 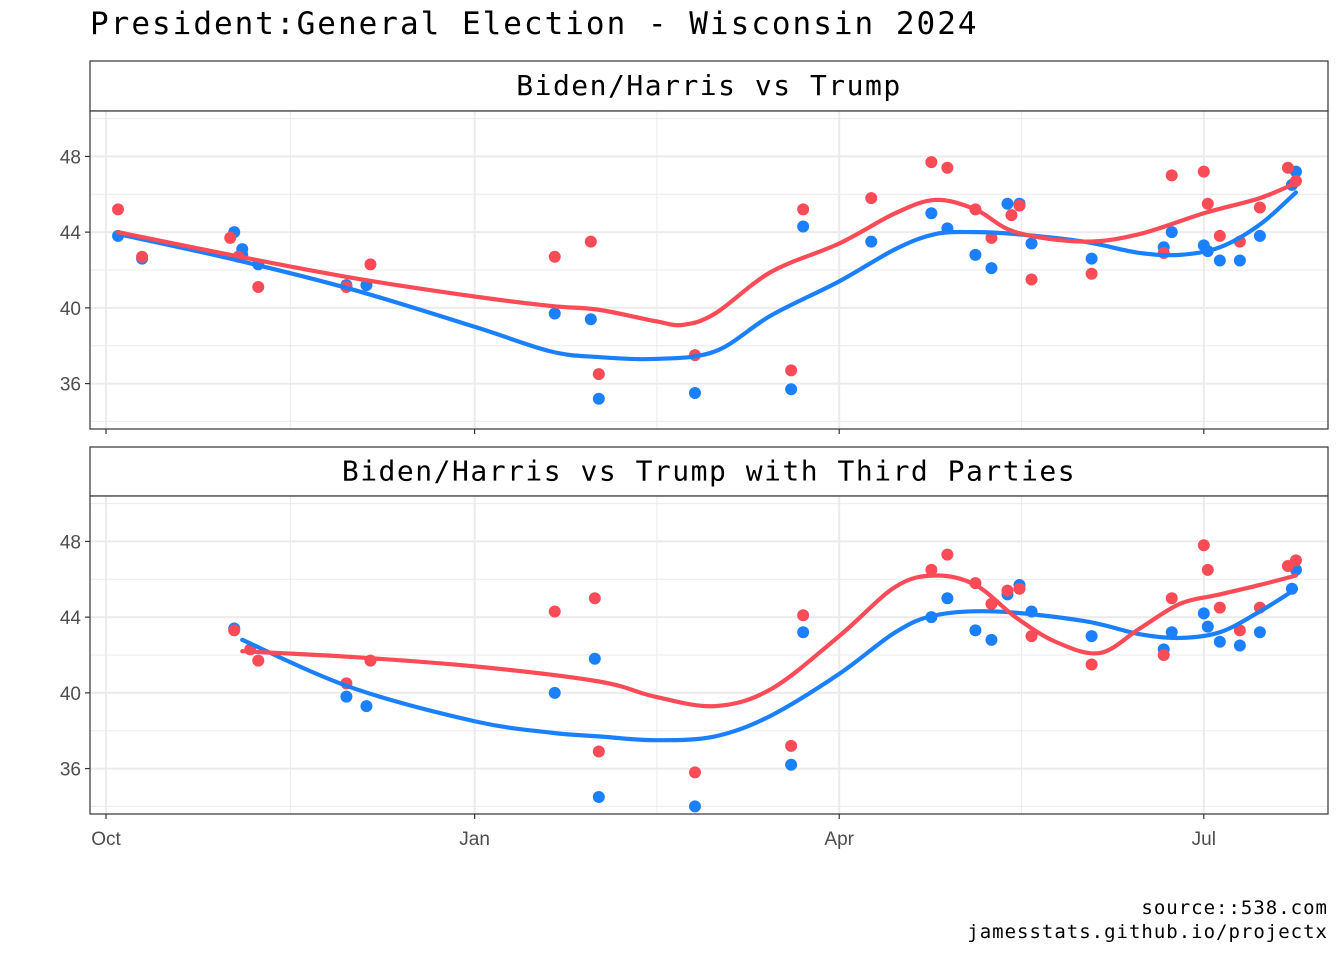 I want to click on x-tick-label: Apr, so click(x=839, y=839).